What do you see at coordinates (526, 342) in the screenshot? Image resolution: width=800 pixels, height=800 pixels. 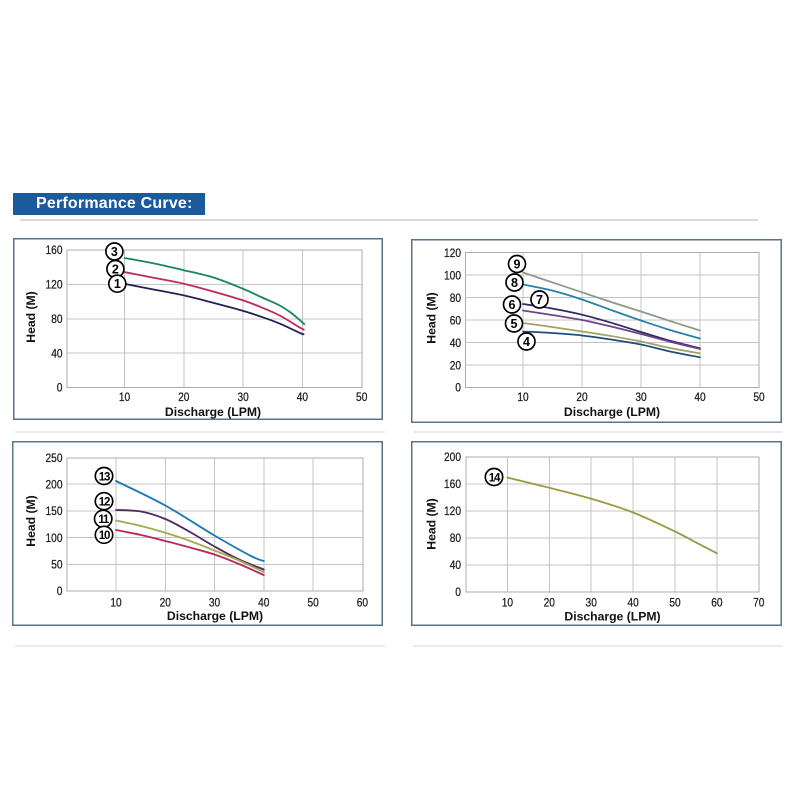 I see `svg-text: 4` at bounding box center [526, 342].